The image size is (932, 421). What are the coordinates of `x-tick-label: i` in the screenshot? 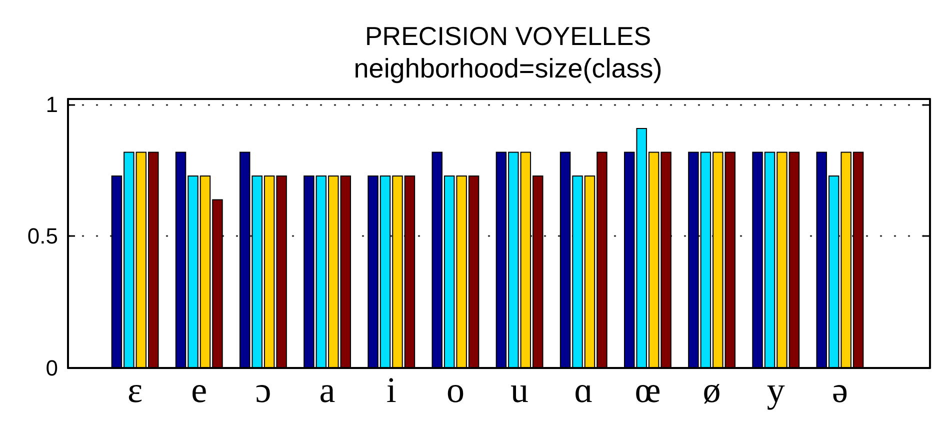 It's located at (391, 390).